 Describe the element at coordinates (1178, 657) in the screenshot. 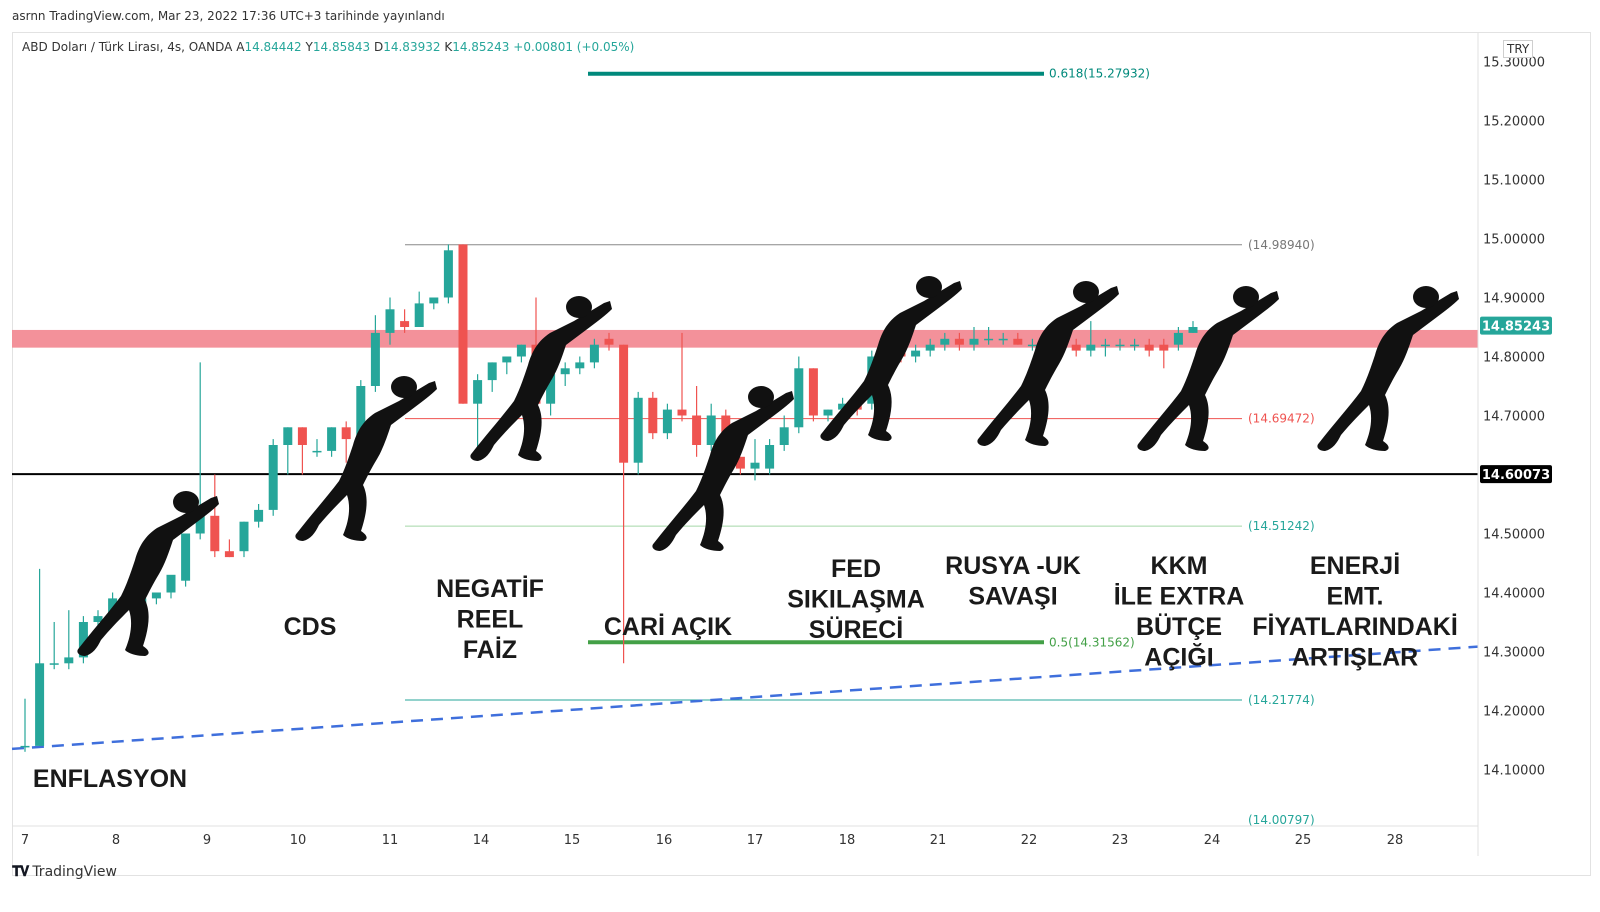

I see `annotation-label: AÇIĞI` at that location.